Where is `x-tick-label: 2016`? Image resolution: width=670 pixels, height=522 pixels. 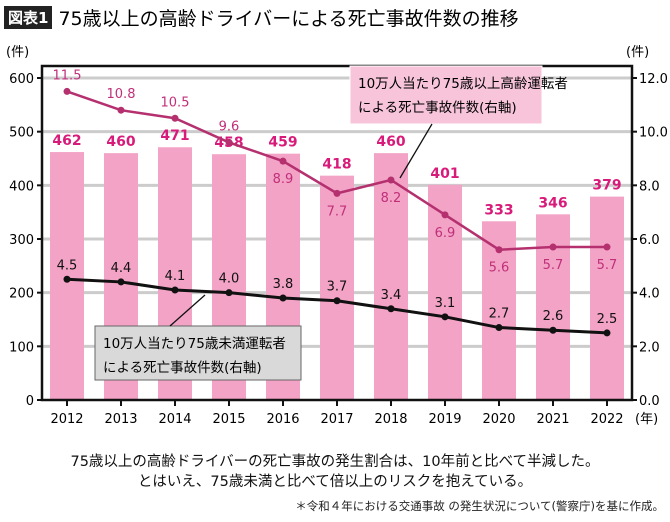 x-tick-label: 2016 is located at coordinates (282, 419).